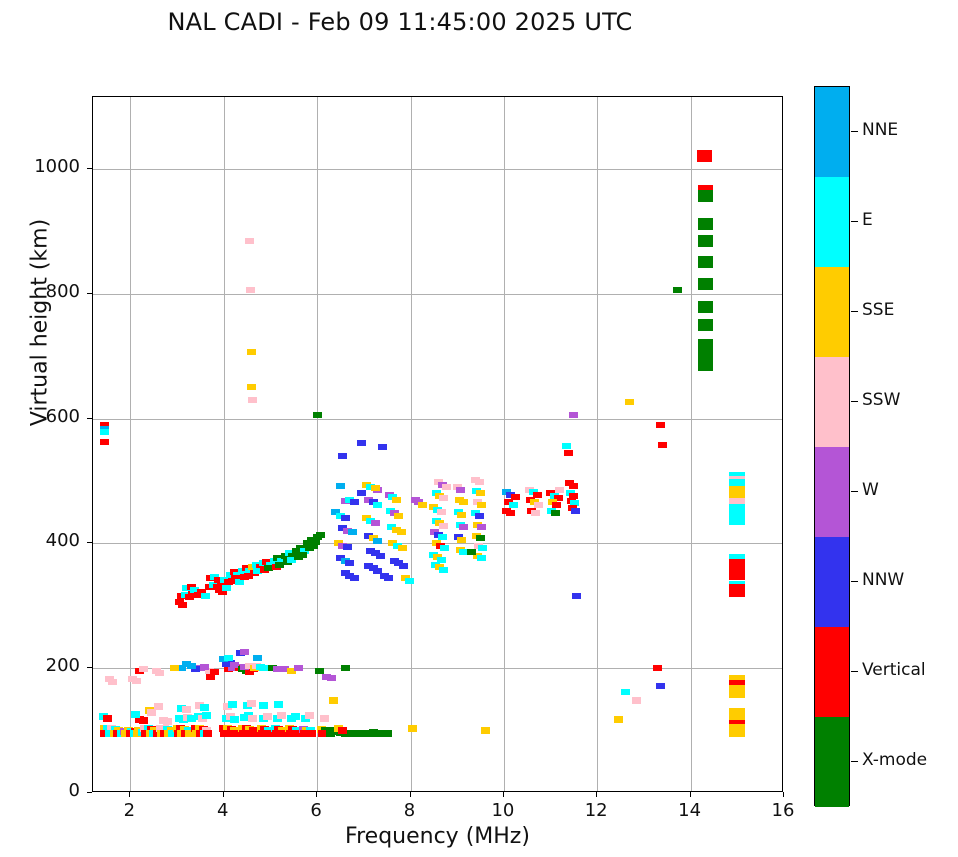  What do you see at coordinates (883, 580) in the screenshot?
I see `colorbar-label-nnw: NNW` at bounding box center [883, 580].